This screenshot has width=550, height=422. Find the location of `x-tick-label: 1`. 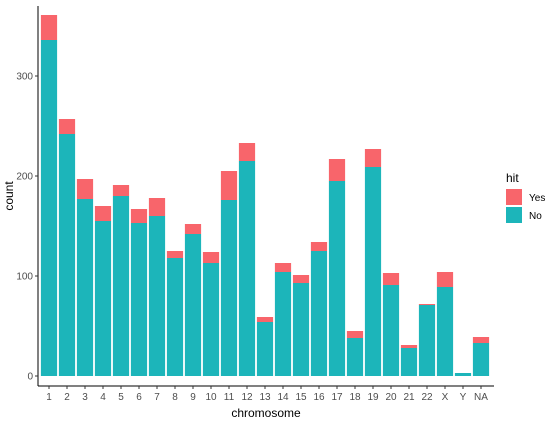

x-tick-label: 1 is located at coordinates (49, 397).